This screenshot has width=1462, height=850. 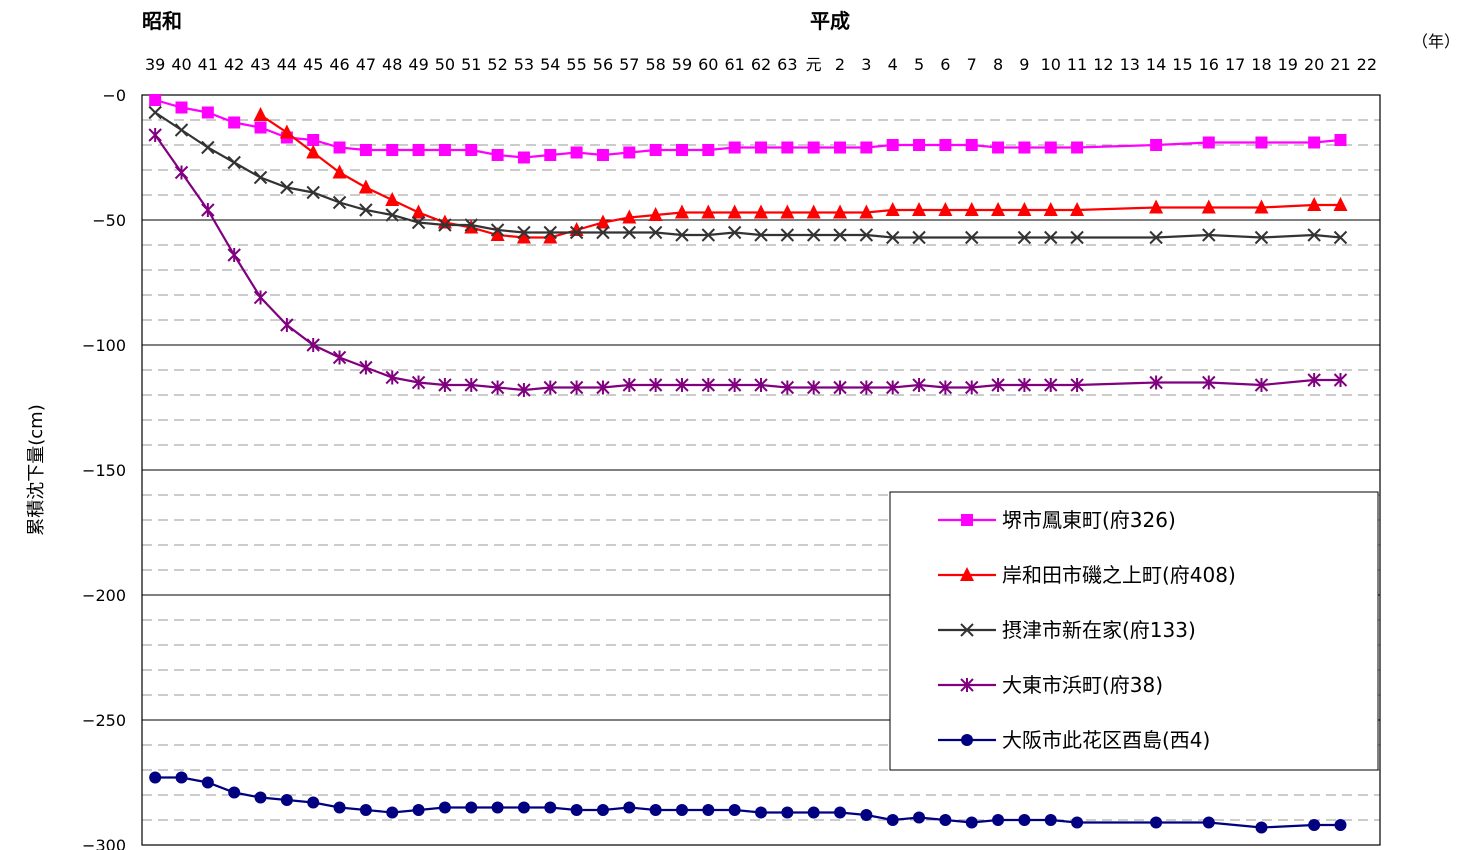 What do you see at coordinates (967, 740) in the screenshot?
I see `legend-swatch-marker` at bounding box center [967, 740].